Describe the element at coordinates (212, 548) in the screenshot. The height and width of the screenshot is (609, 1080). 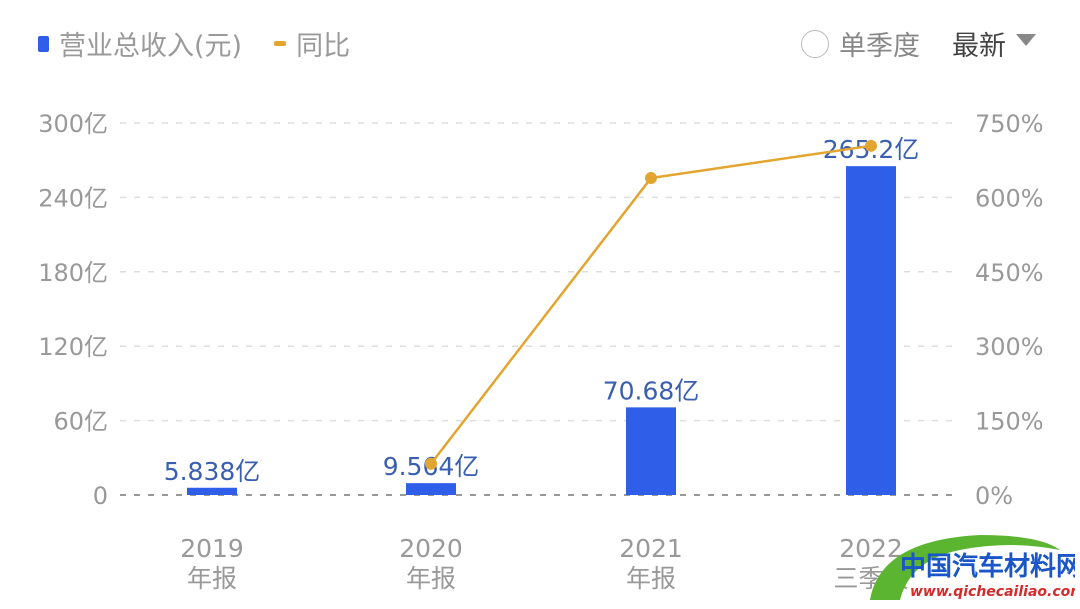
I see `x-tick-label: 2019` at that location.